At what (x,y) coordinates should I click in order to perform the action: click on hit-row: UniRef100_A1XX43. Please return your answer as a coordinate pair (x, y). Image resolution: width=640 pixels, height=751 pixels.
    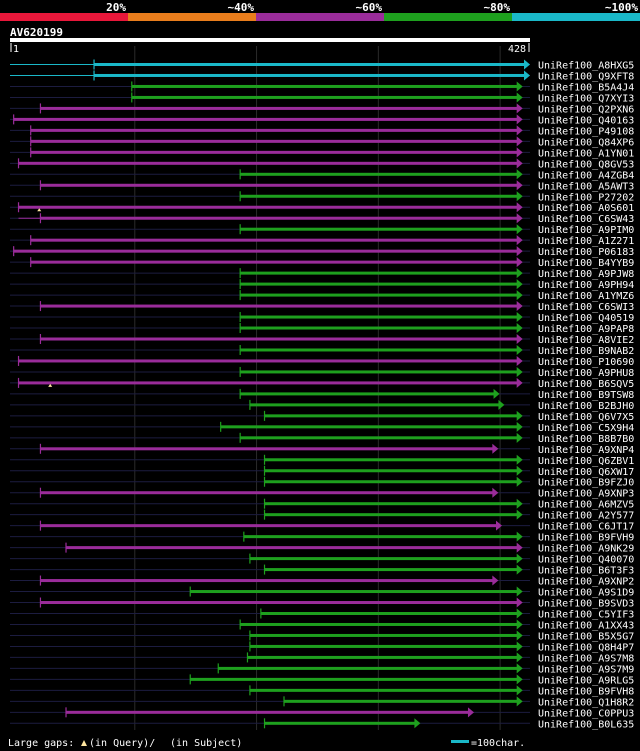
    Looking at the image, I should click on (322, 625).